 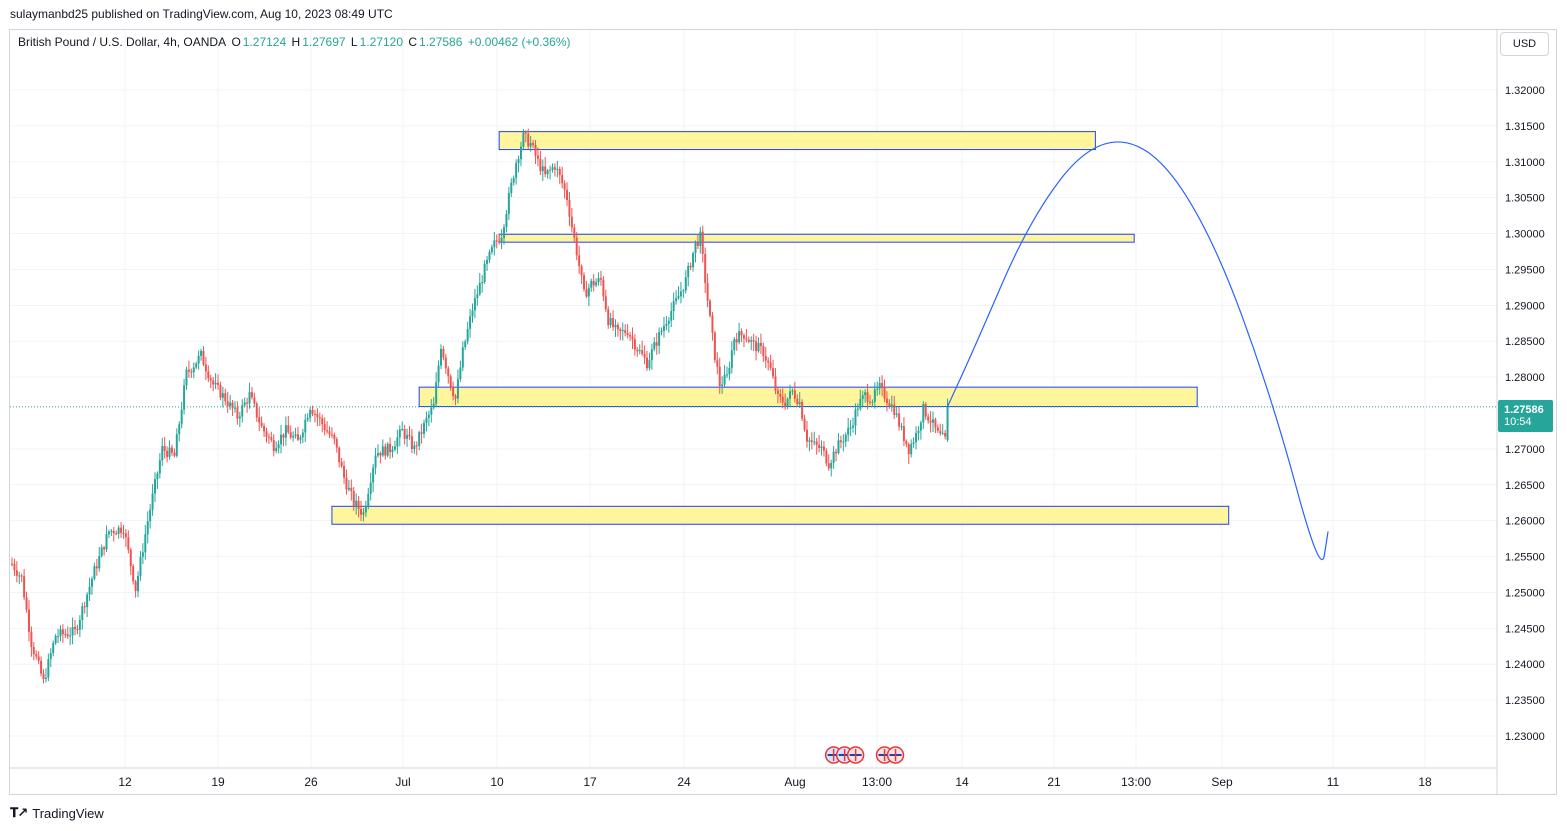 What do you see at coordinates (441, 42) in the screenshot?
I see `close-value: 1.27586` at bounding box center [441, 42].